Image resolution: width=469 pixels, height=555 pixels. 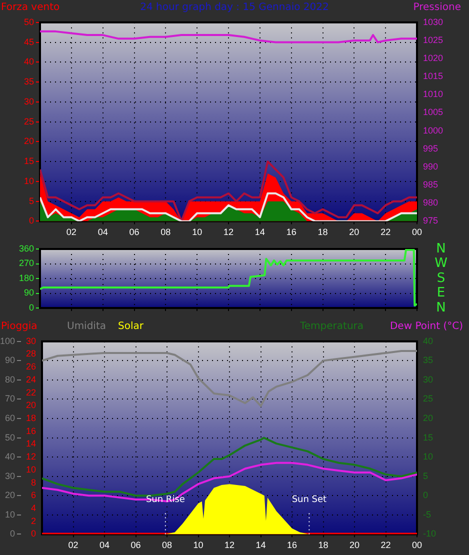 I want to click on y2-tick-label: 20, so click(x=428, y=418).